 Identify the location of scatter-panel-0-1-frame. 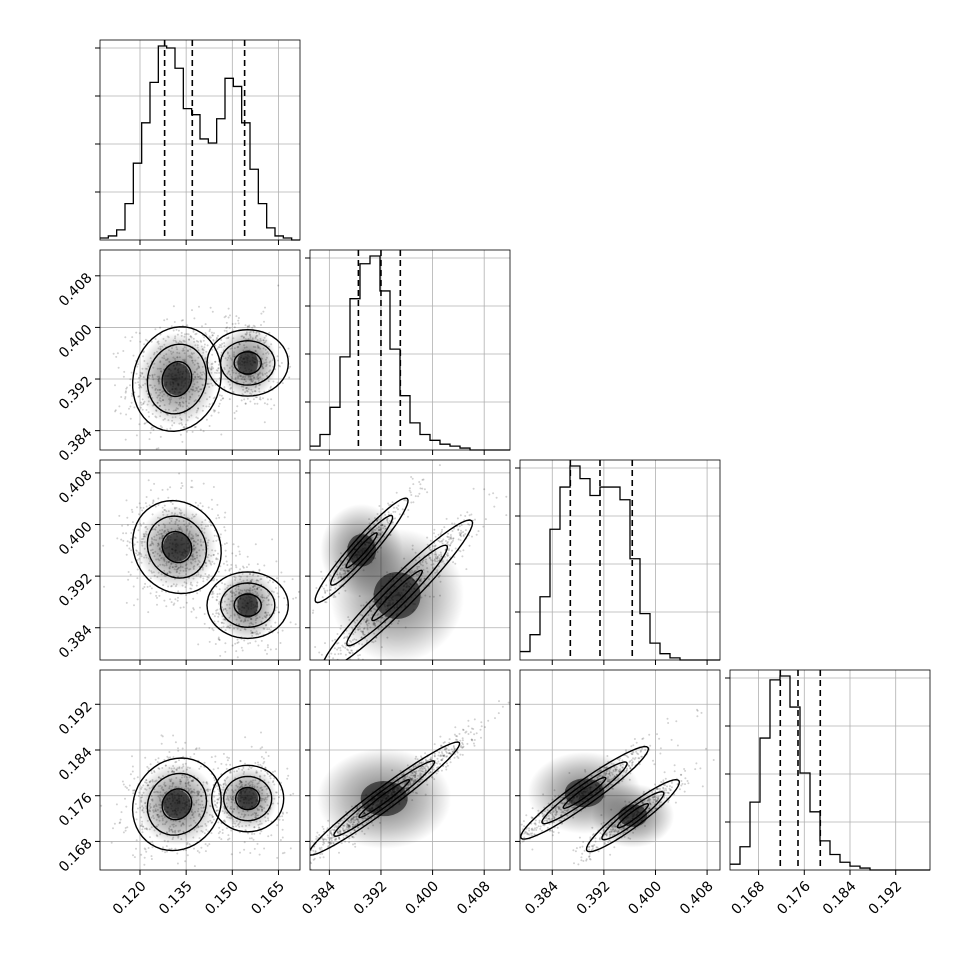
(200, 350).